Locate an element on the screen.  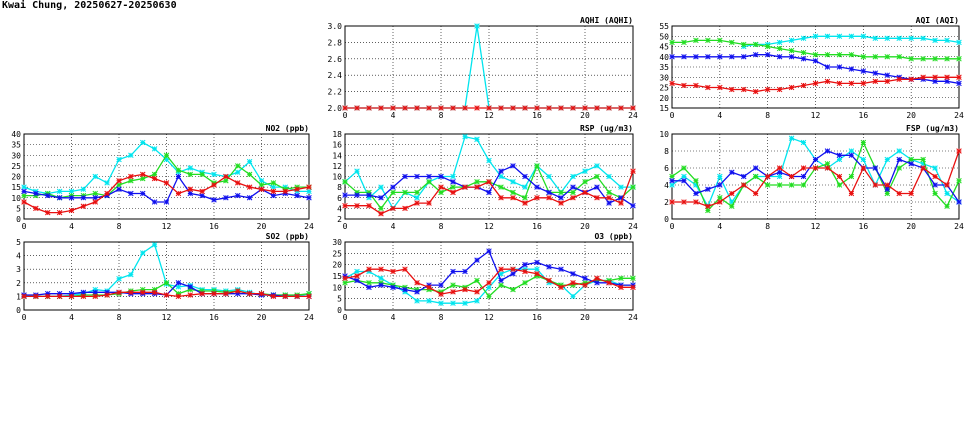
x-tick-label: 8 is located at coordinates (441, 115).